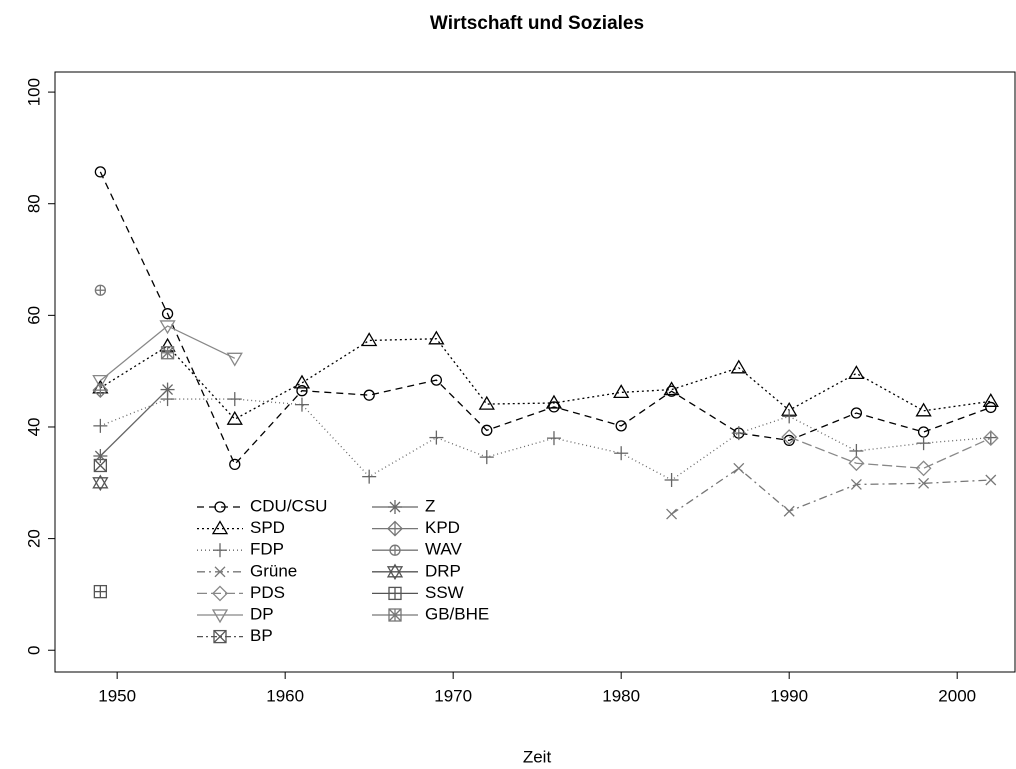  Describe the element at coordinates (262, 613) in the screenshot. I see `legend-label: DP` at that location.